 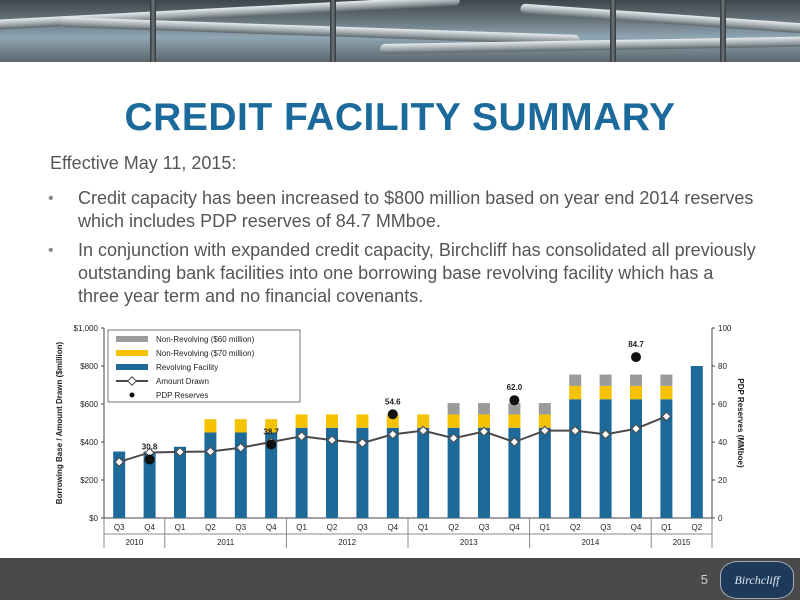 I want to click on year-label: 2010, so click(x=135, y=542).